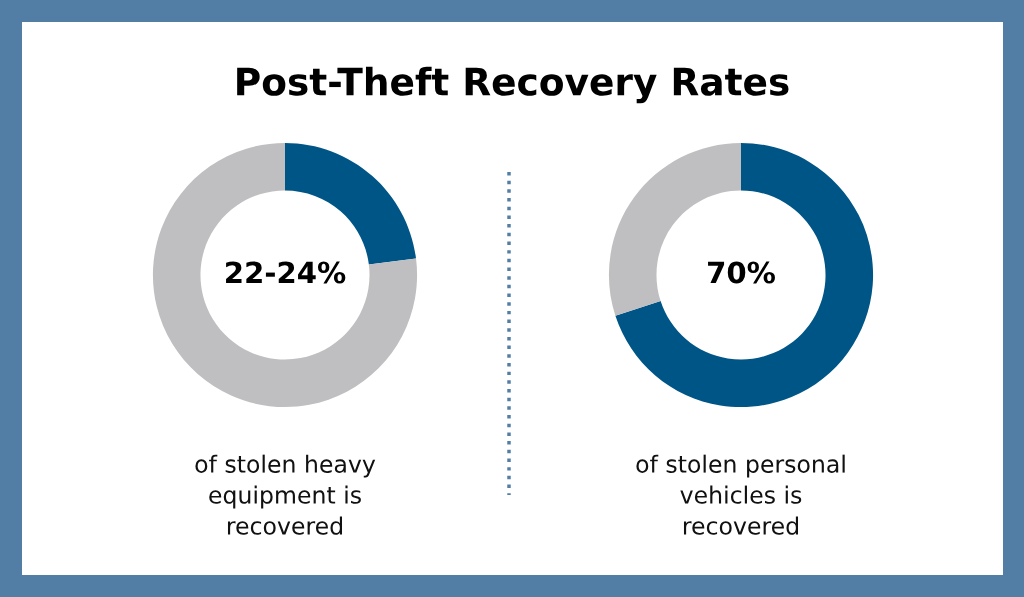  What do you see at coordinates (286, 272) in the screenshot?
I see `text: 22-24%` at bounding box center [286, 272].